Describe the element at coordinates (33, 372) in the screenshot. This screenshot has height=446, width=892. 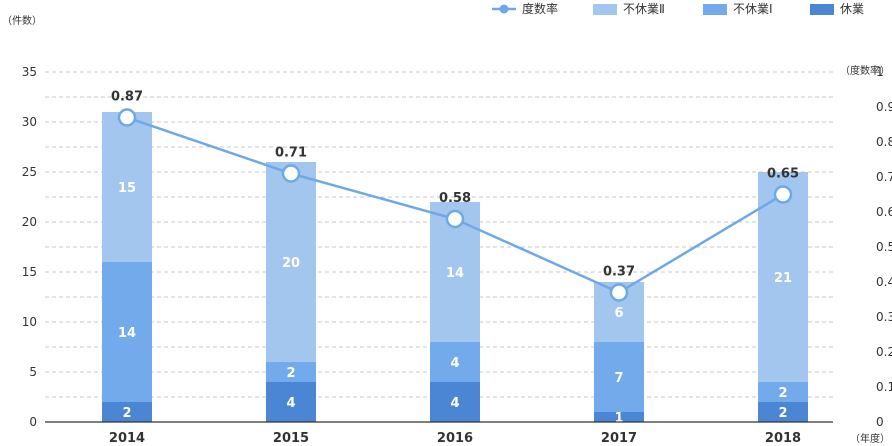
I see `left-tick-label: 5` at that location.